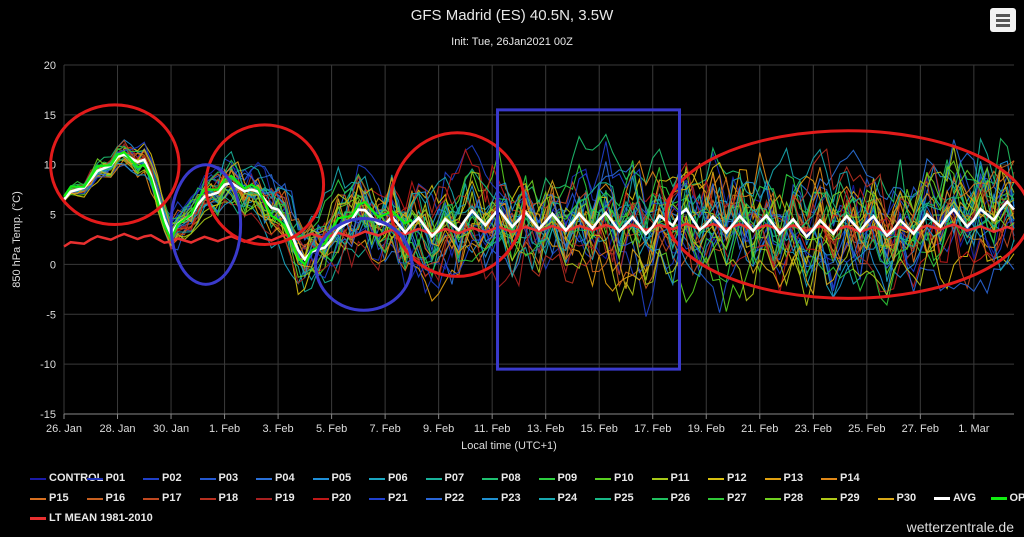 This screenshot has width=1024, height=537. What do you see at coordinates (511, 498) in the screenshot?
I see `legend-label: P23` at bounding box center [511, 498].